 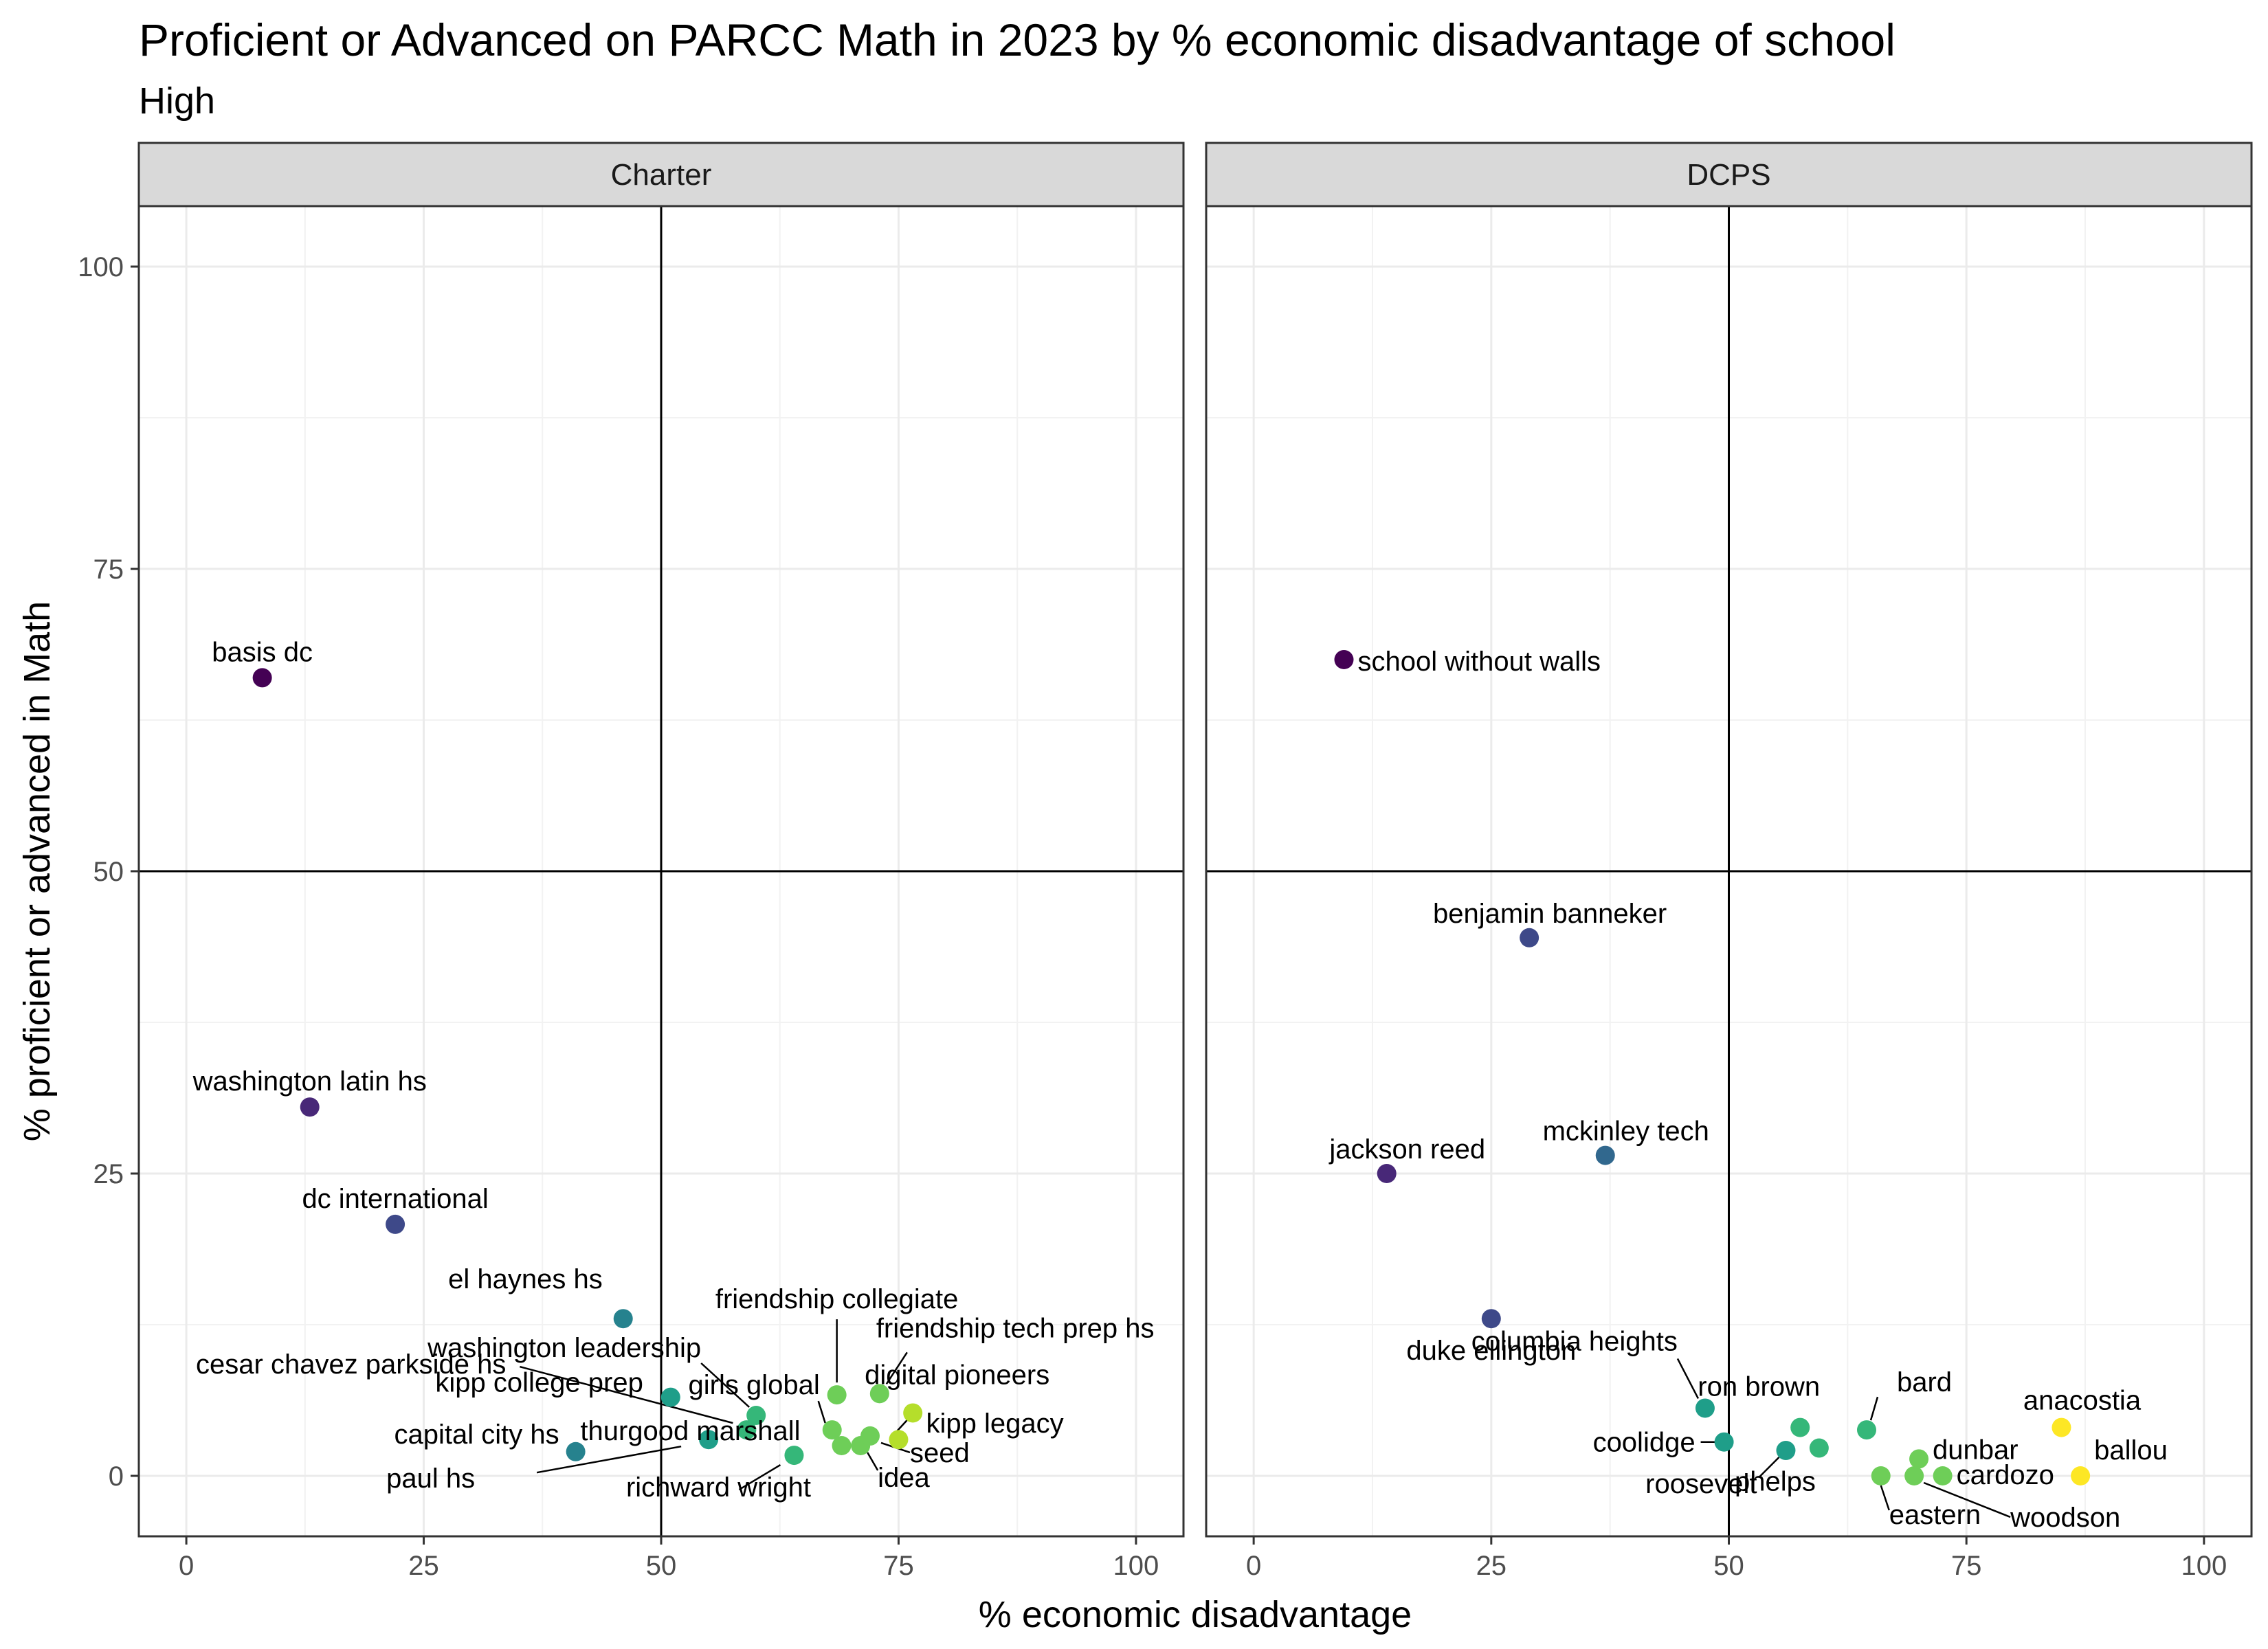 What do you see at coordinates (2082, 1401) in the screenshot?
I see `data-label: anacostia` at bounding box center [2082, 1401].